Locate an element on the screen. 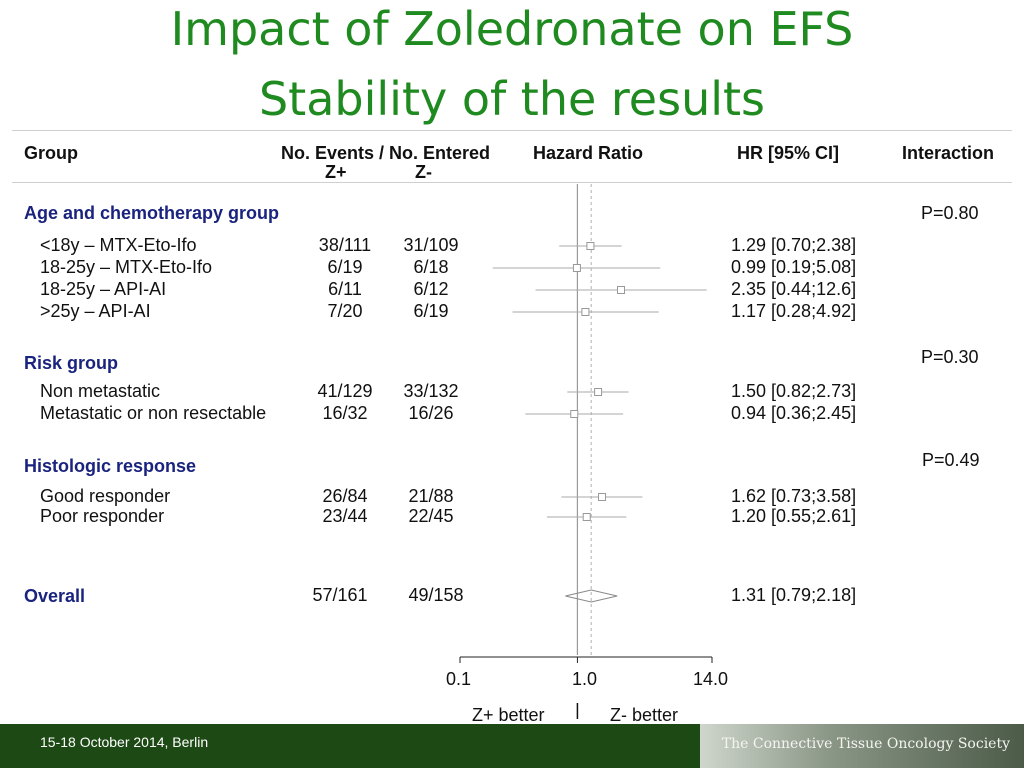 The image size is (1024, 768). row-label: <18y – MTX-Eto-Ifo is located at coordinates (118, 245).